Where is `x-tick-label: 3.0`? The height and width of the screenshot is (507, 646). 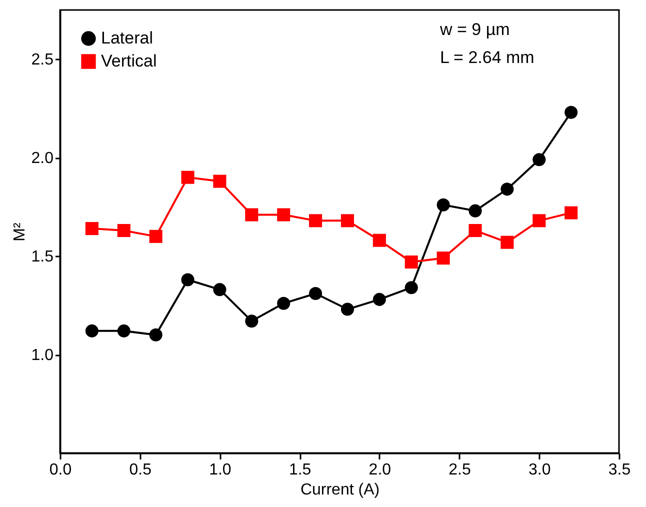
x-tick-label: 3.0 is located at coordinates (539, 470).